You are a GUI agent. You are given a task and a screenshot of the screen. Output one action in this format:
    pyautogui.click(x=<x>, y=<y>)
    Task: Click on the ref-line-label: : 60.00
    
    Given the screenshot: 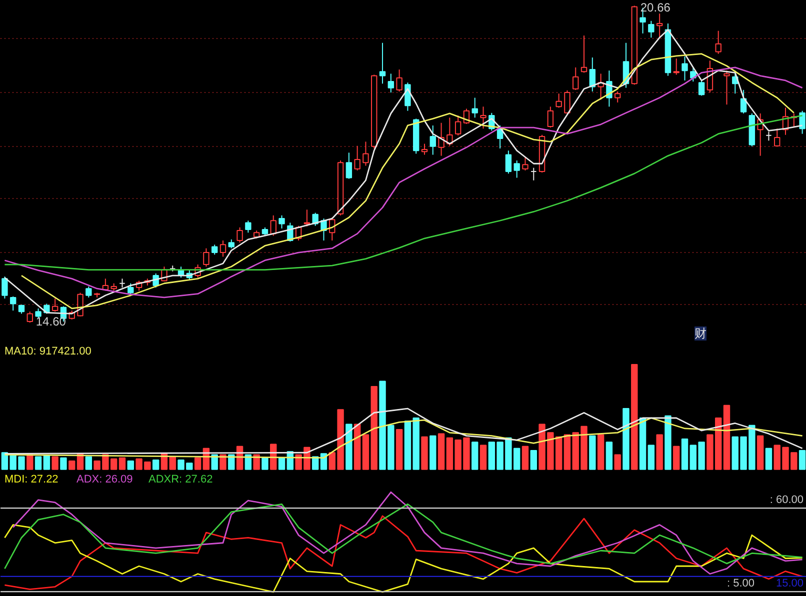 What is the action you would take?
    pyautogui.click(x=787, y=500)
    